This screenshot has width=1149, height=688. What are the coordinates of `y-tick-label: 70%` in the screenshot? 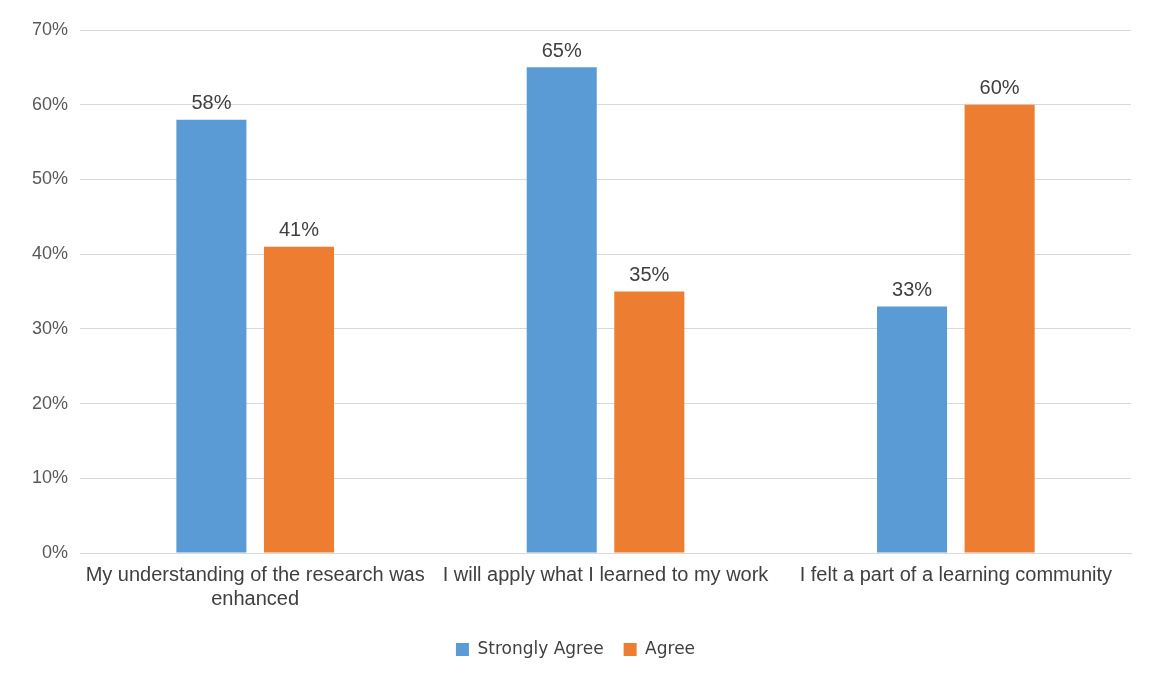 It's located at (50, 28).